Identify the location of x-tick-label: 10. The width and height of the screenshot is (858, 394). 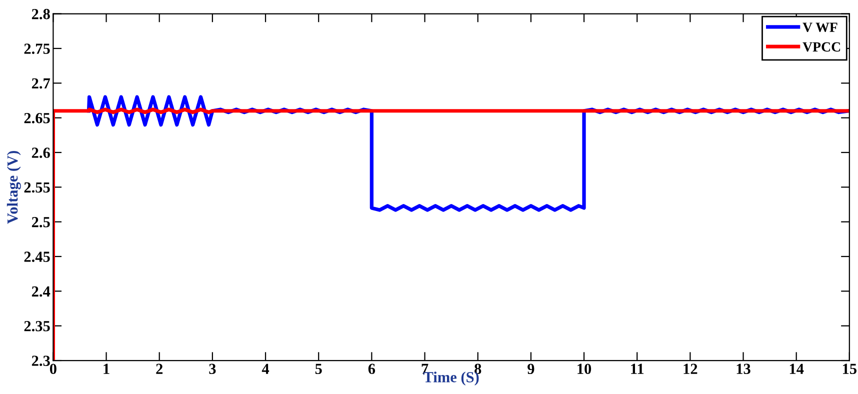
(585, 369).